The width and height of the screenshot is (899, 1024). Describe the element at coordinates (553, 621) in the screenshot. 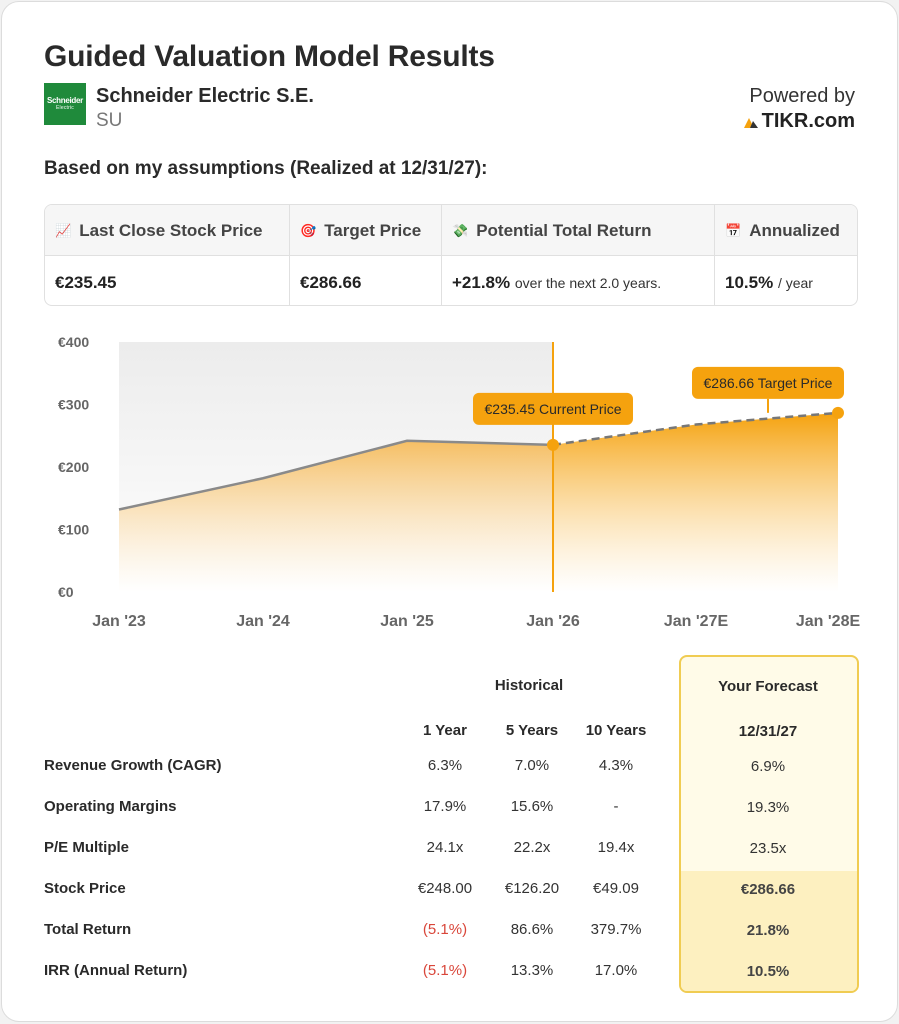

I see `x-tick-label: Jan '26` at that location.